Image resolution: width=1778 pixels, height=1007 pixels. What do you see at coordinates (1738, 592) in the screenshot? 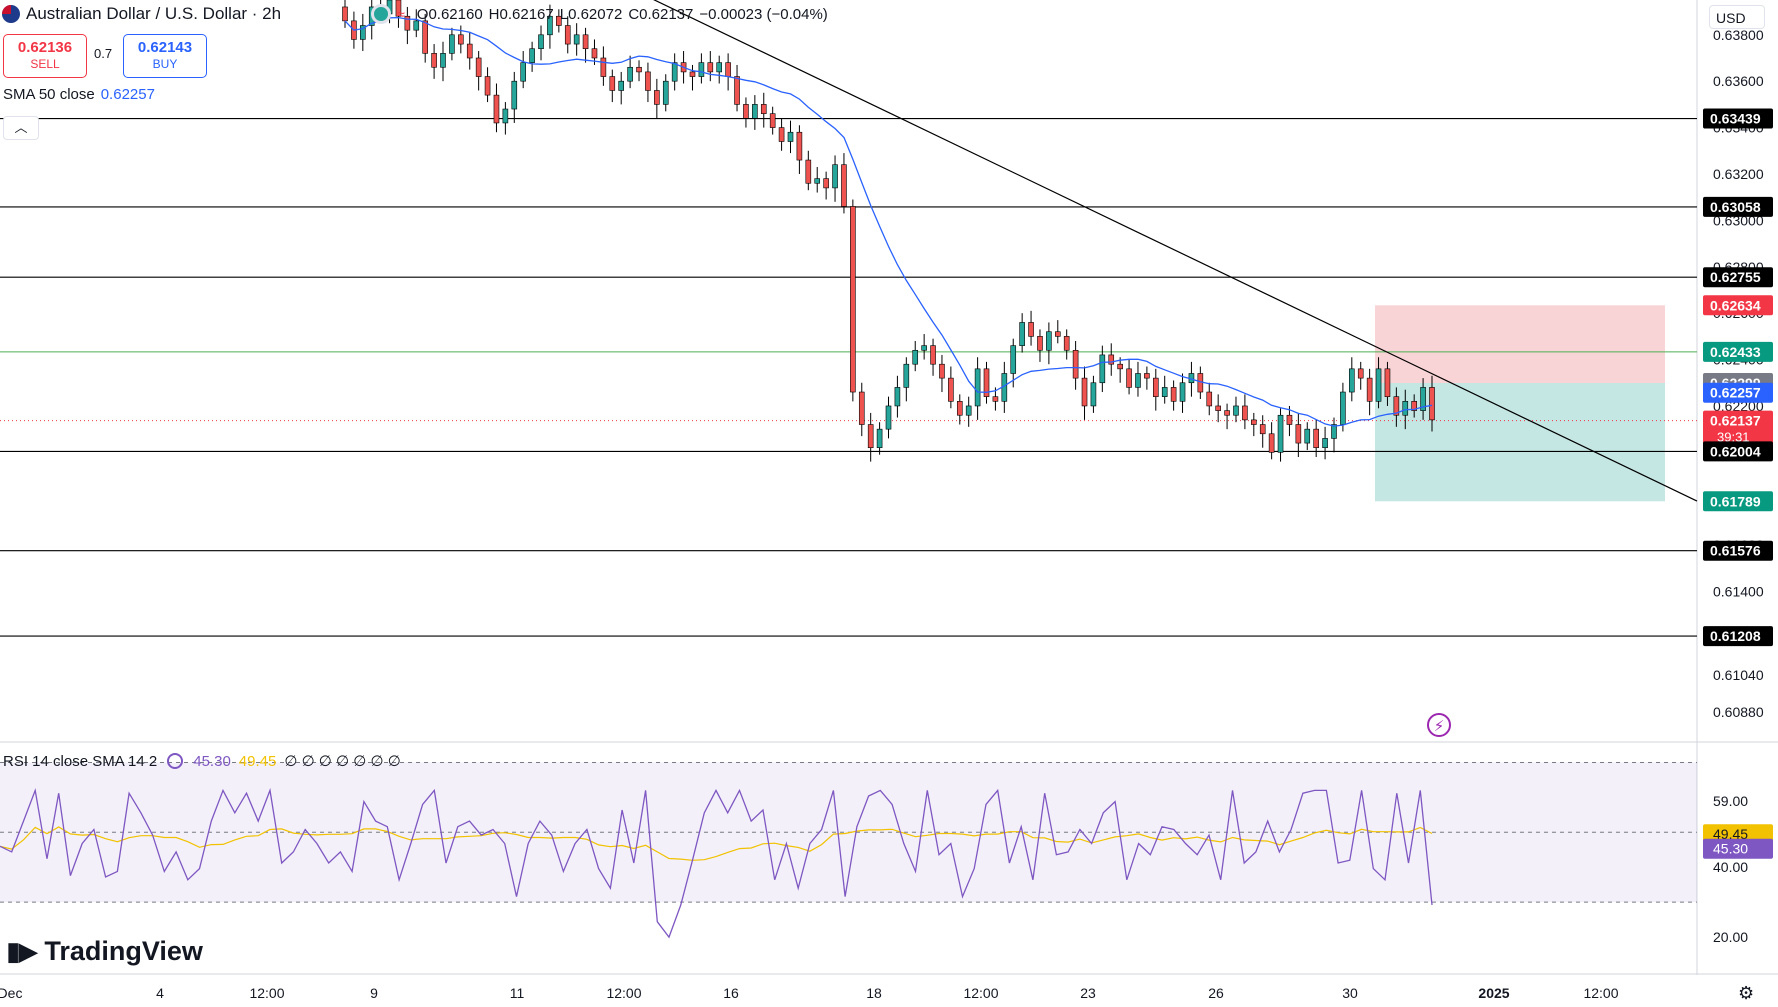
I see `price-tick-label: 0.61400` at bounding box center [1738, 592].